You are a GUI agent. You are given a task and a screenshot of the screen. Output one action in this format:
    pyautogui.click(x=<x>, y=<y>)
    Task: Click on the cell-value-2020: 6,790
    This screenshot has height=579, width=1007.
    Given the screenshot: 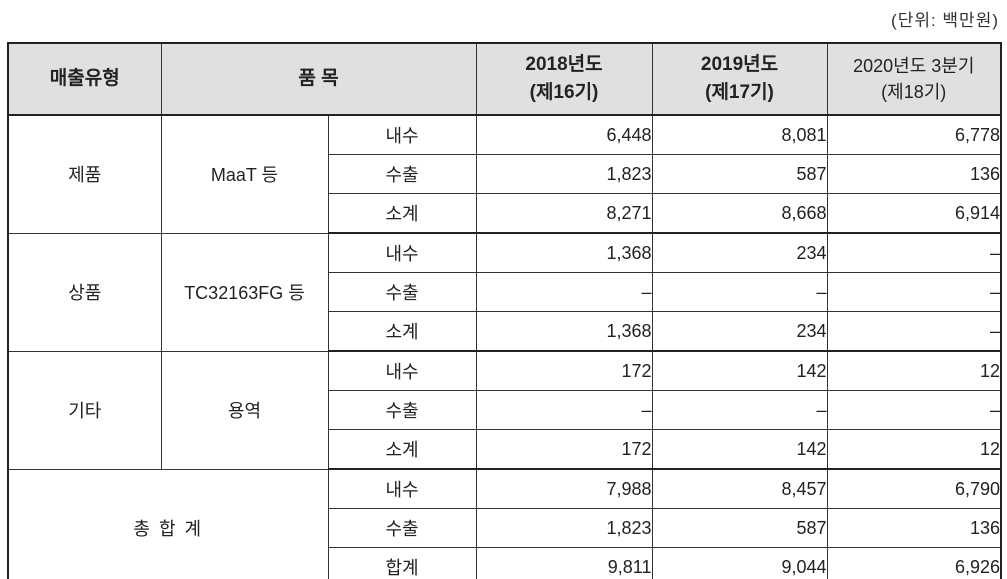 What is the action you would take?
    pyautogui.click(x=914, y=488)
    